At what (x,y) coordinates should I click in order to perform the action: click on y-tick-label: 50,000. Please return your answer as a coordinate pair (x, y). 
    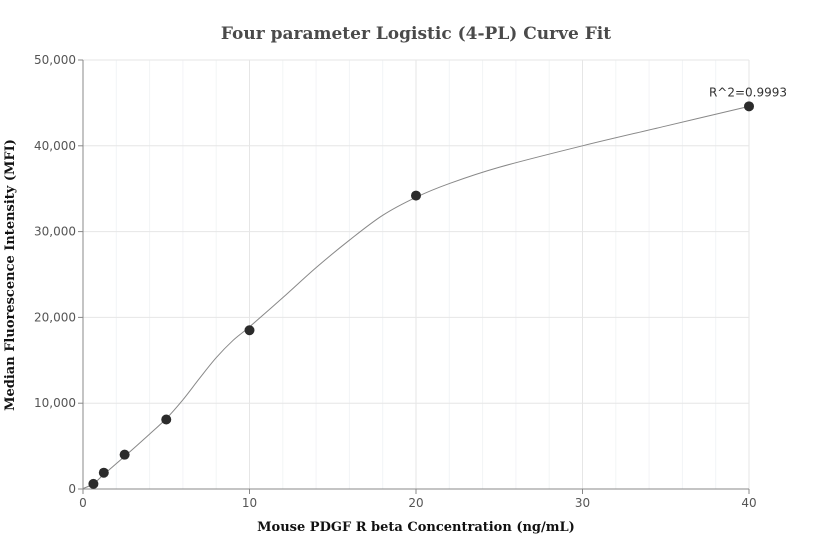
    Looking at the image, I should click on (55, 60).